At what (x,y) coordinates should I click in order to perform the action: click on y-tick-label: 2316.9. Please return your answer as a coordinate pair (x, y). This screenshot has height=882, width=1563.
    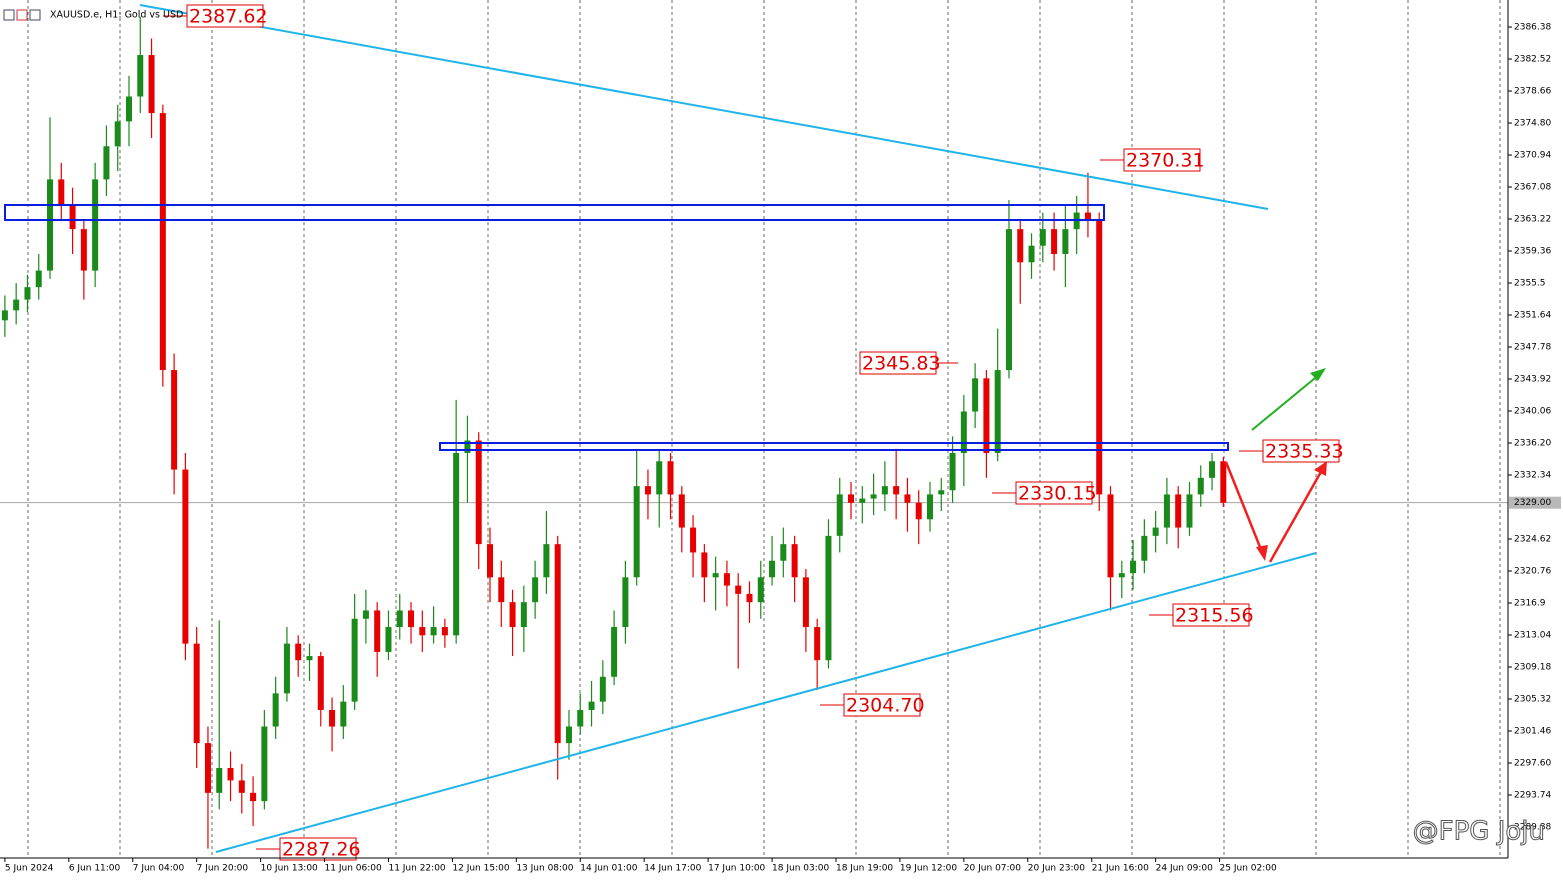
    Looking at the image, I should click on (1530, 604).